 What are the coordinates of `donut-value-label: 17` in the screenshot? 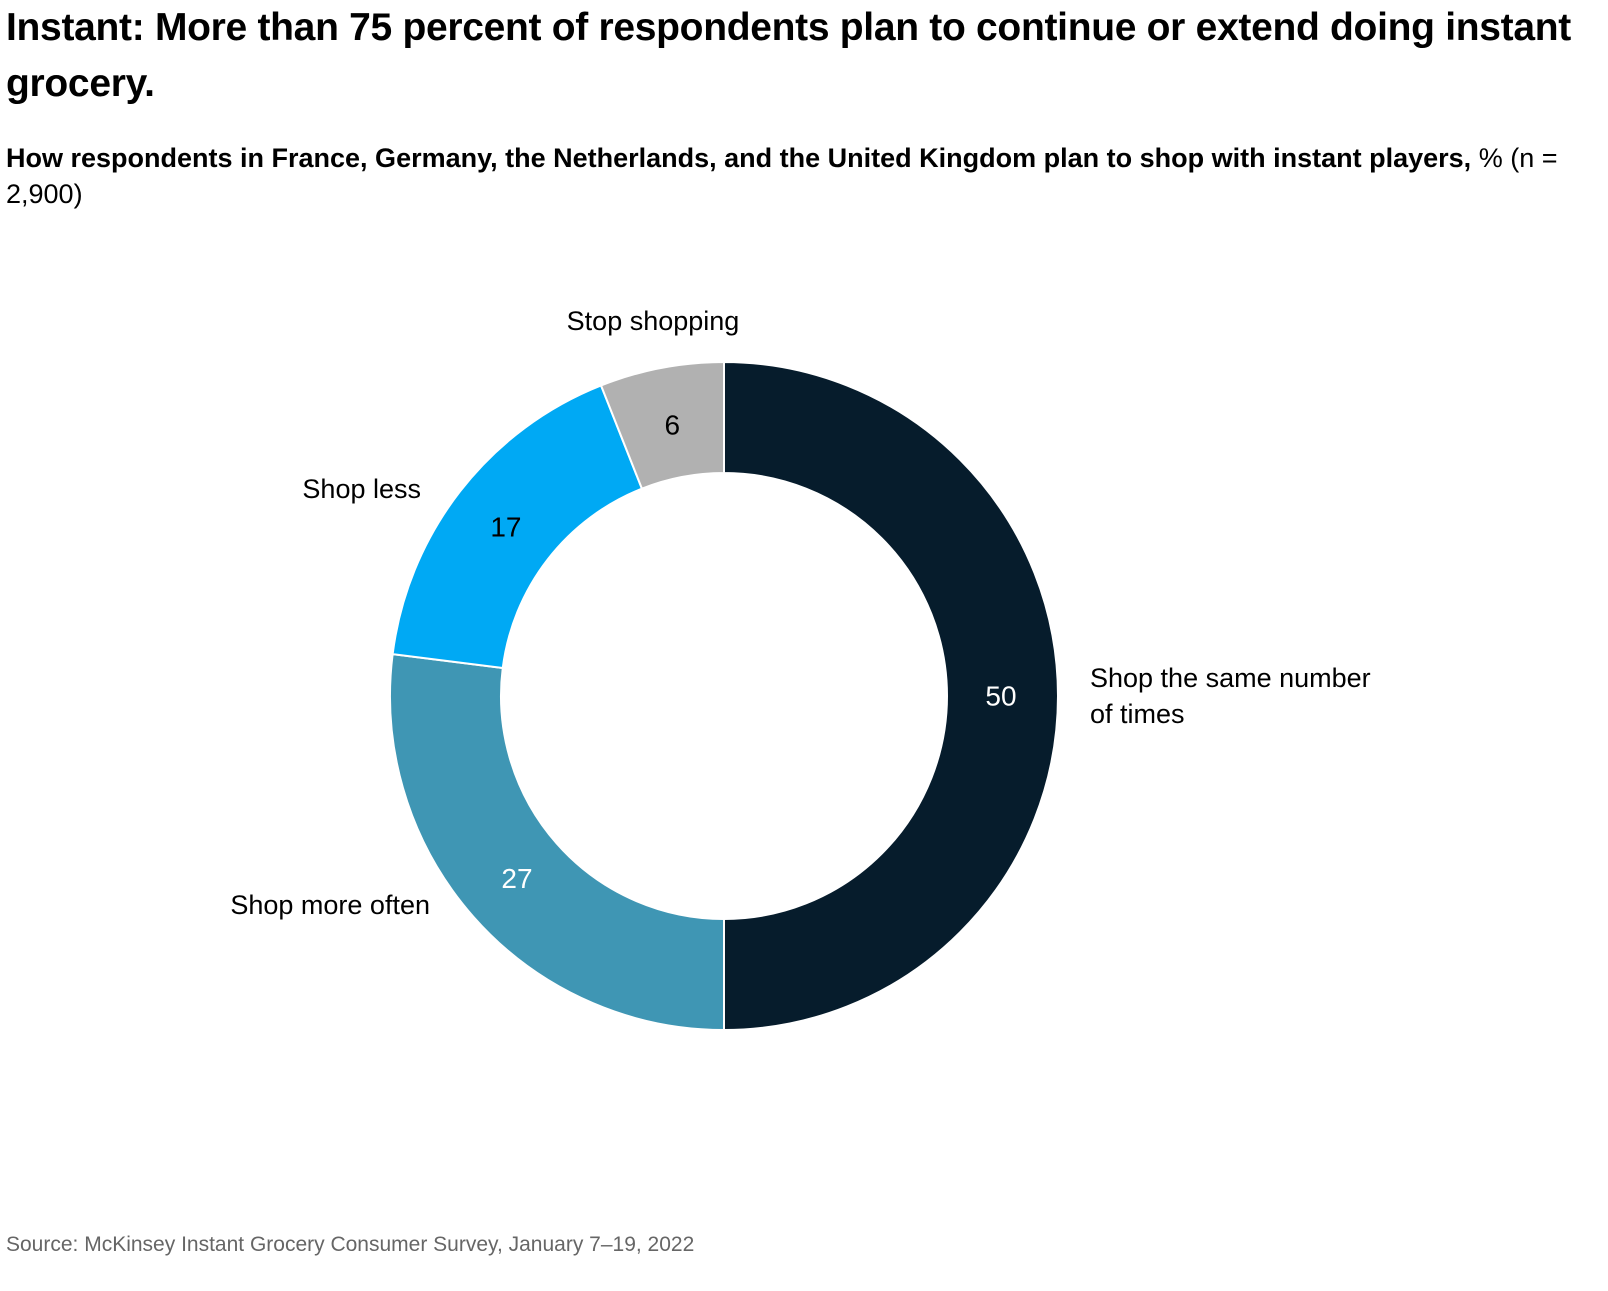 It's located at (505, 526).